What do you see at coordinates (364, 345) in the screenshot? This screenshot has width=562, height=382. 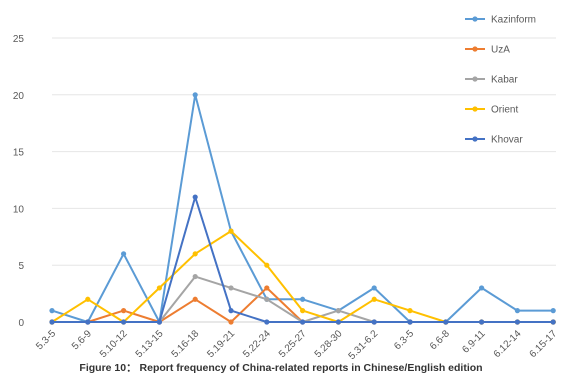 I see `x-tick-label: 5.31-6.2` at bounding box center [364, 345].